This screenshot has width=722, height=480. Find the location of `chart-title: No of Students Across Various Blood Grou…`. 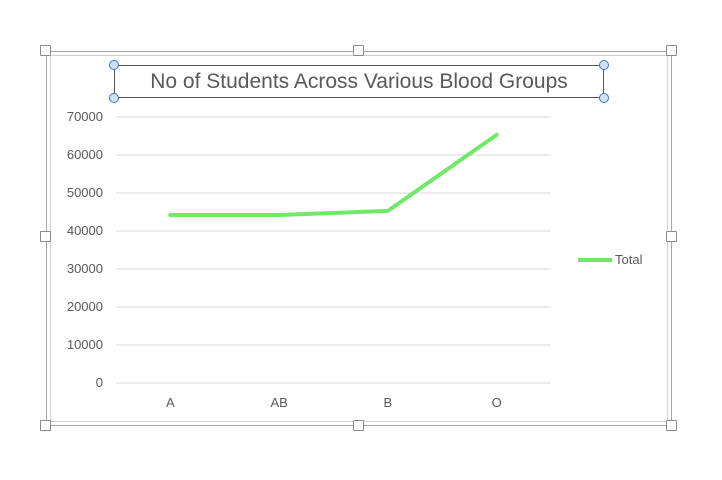

chart-title: No of Students Across Various Blood Grou… is located at coordinates (359, 81).